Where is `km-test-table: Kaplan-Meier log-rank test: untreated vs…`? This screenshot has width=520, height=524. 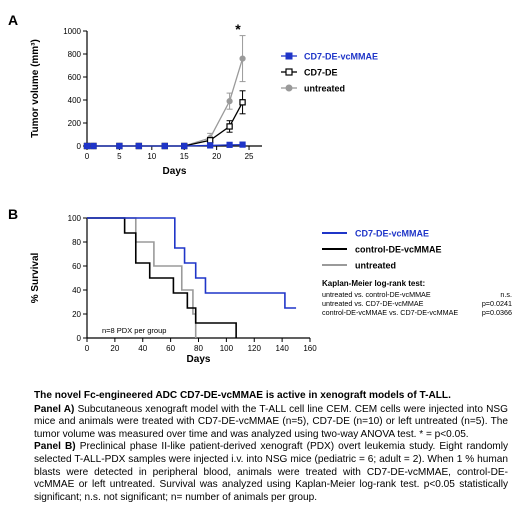 km-test-table: Kaplan-Meier log-rank test: untreated vs… is located at coordinates (417, 298).